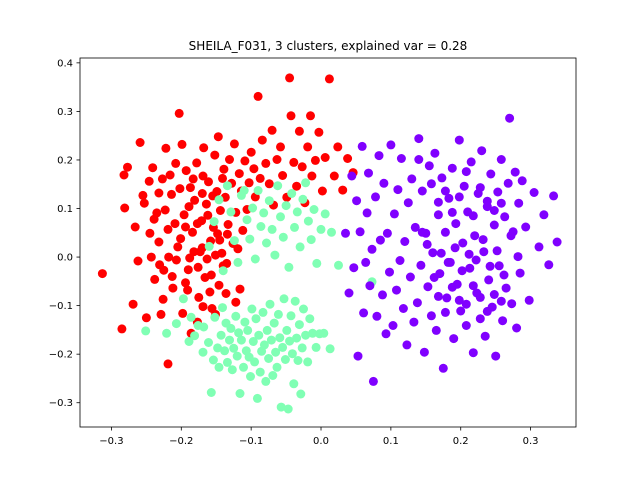  Describe the element at coordinates (65, 160) in the screenshot. I see `y-tick-label: 0.2` at that location.